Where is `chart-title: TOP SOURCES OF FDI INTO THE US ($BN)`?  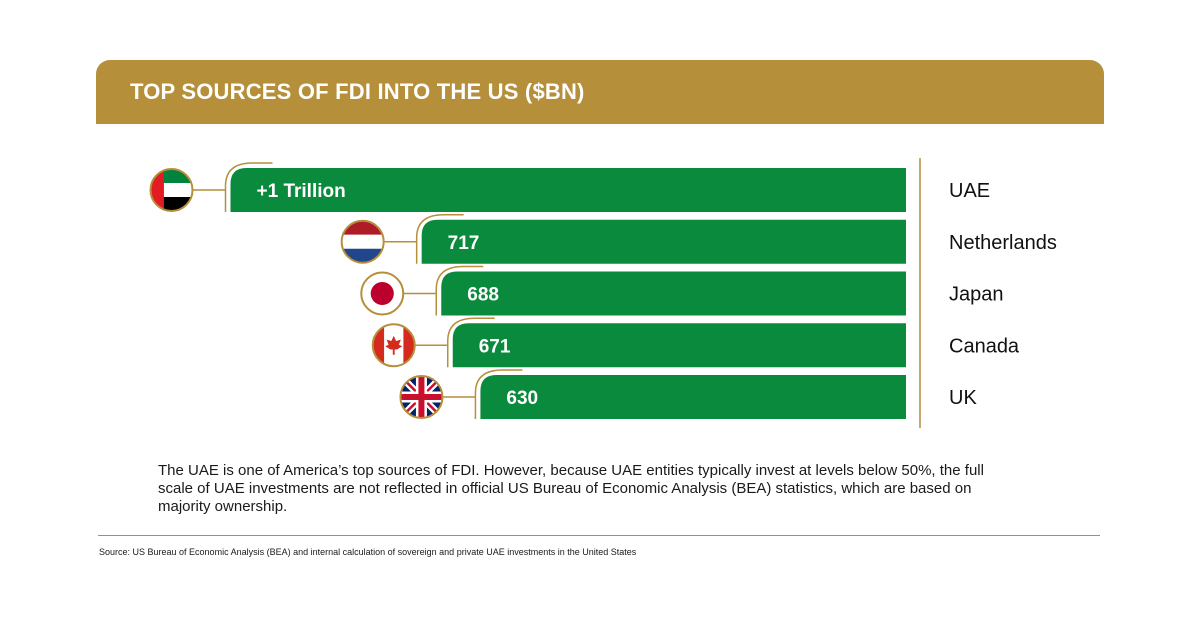 chart-title: TOP SOURCES OF FDI INTO THE US ($BN) is located at coordinates (357, 91).